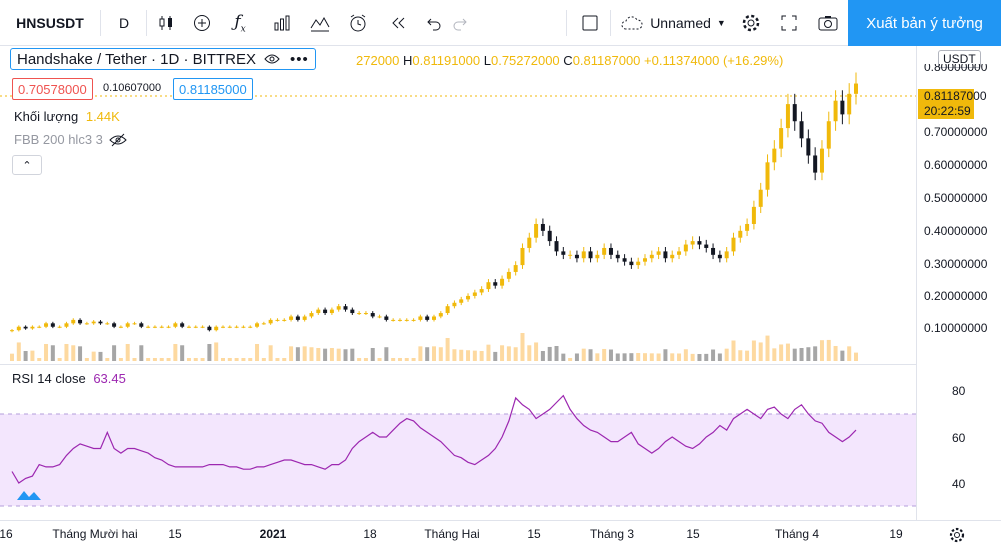  What do you see at coordinates (240, 23) in the screenshot?
I see `indicators-button: ƒx` at bounding box center [240, 23].